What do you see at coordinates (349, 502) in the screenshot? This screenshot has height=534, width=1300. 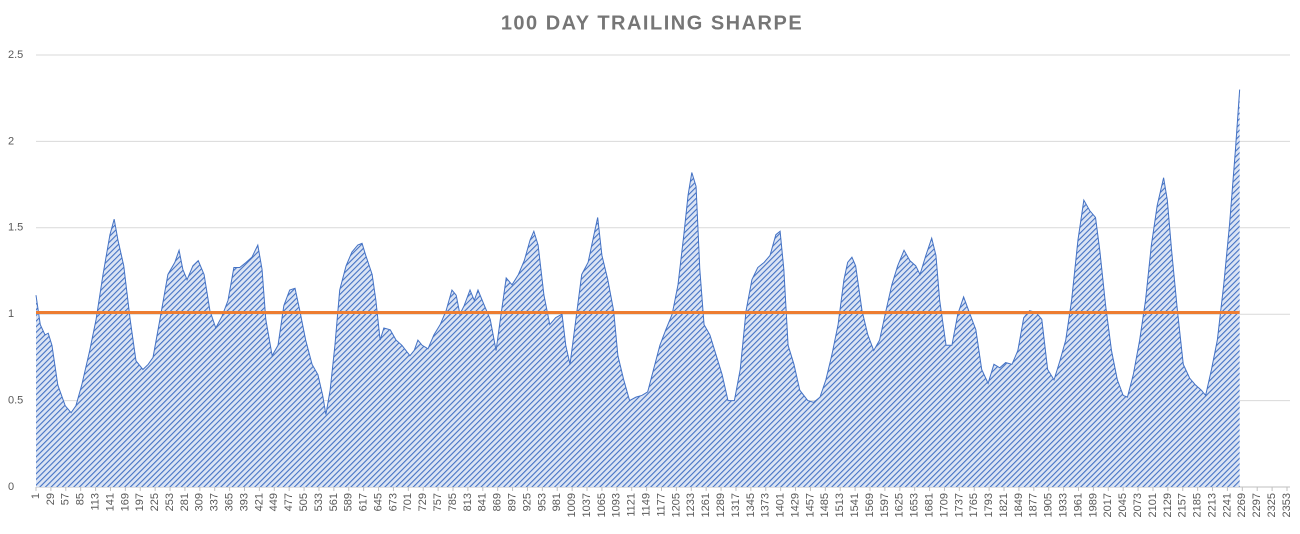 I see `x-tick-label: 589` at bounding box center [349, 502].